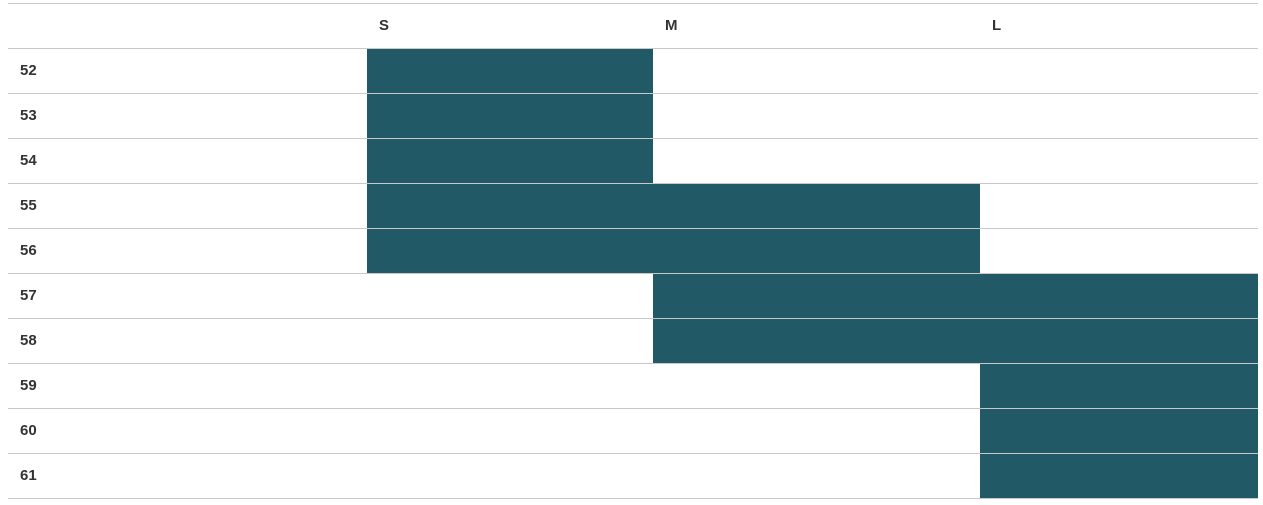 This screenshot has width=1263, height=505. What do you see at coordinates (28, 475) in the screenshot?
I see `row-label: 61` at bounding box center [28, 475].